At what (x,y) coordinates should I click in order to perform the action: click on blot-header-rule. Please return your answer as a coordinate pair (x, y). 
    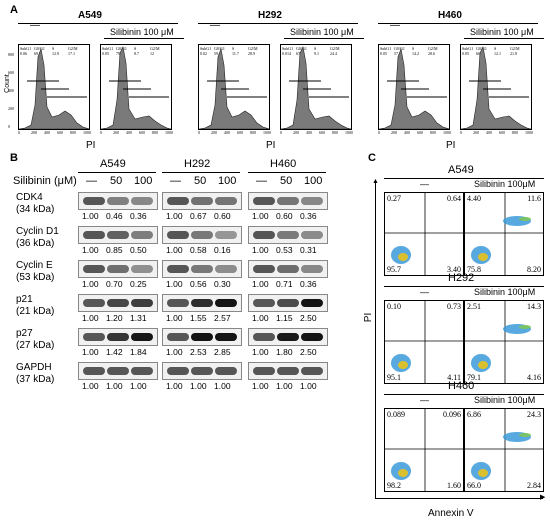
    Looking at the image, I should click on (201, 172).